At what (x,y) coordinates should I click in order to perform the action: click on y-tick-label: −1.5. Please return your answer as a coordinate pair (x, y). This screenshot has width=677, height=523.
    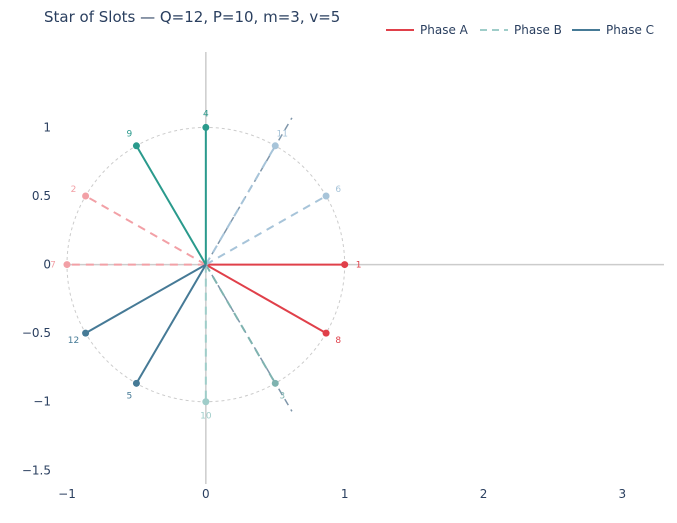
    Looking at the image, I should click on (36, 470).